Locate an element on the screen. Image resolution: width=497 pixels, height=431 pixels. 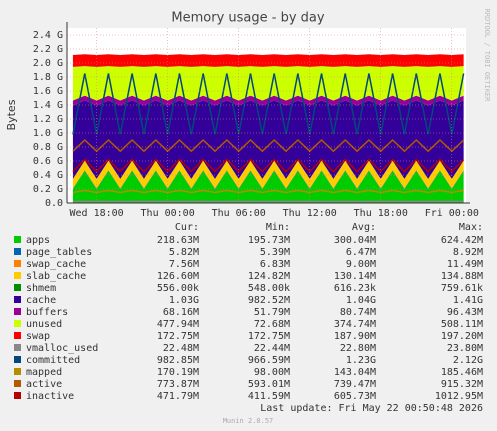
legend-value: 5.39M is located at coordinates (275, 252).